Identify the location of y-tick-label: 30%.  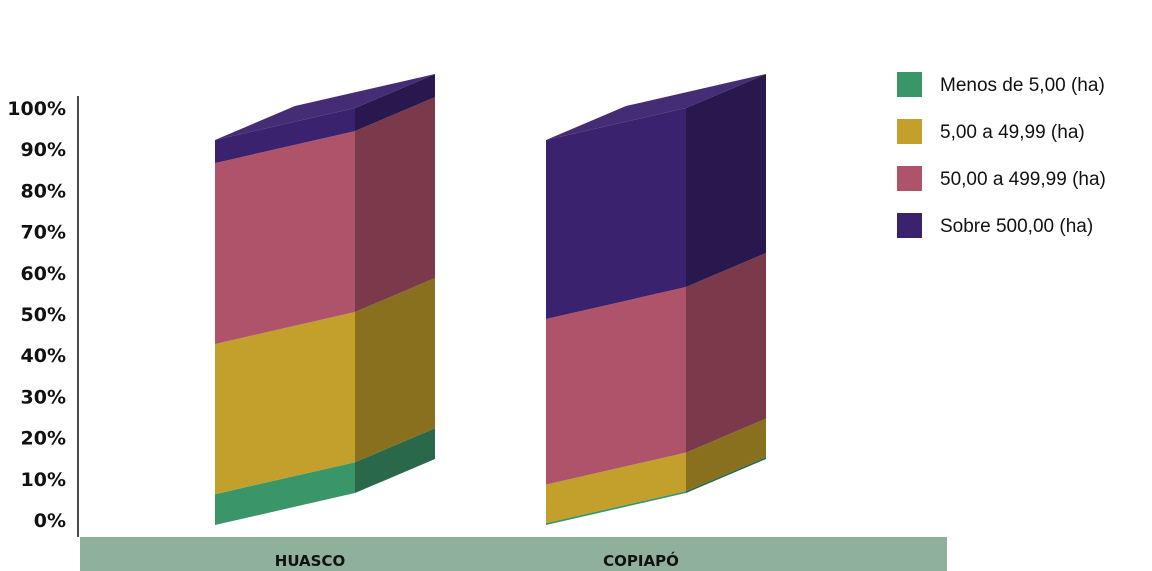
(43, 397).